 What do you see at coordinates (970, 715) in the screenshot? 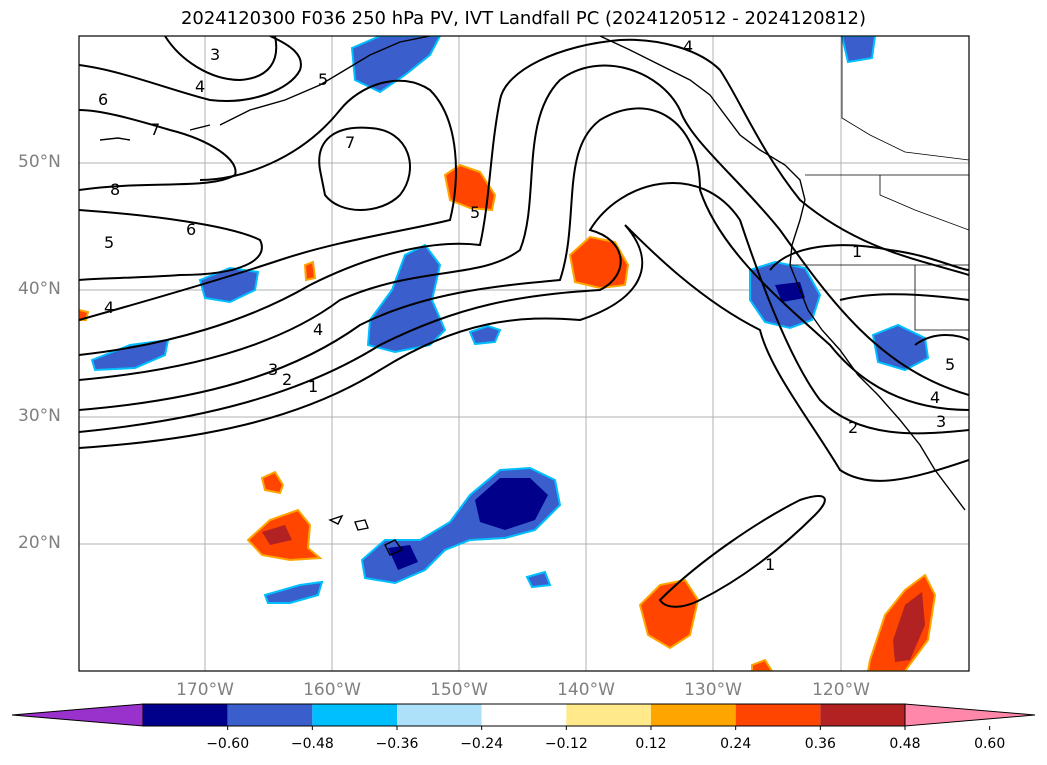
I see `colorbar-extend-high` at bounding box center [970, 715].